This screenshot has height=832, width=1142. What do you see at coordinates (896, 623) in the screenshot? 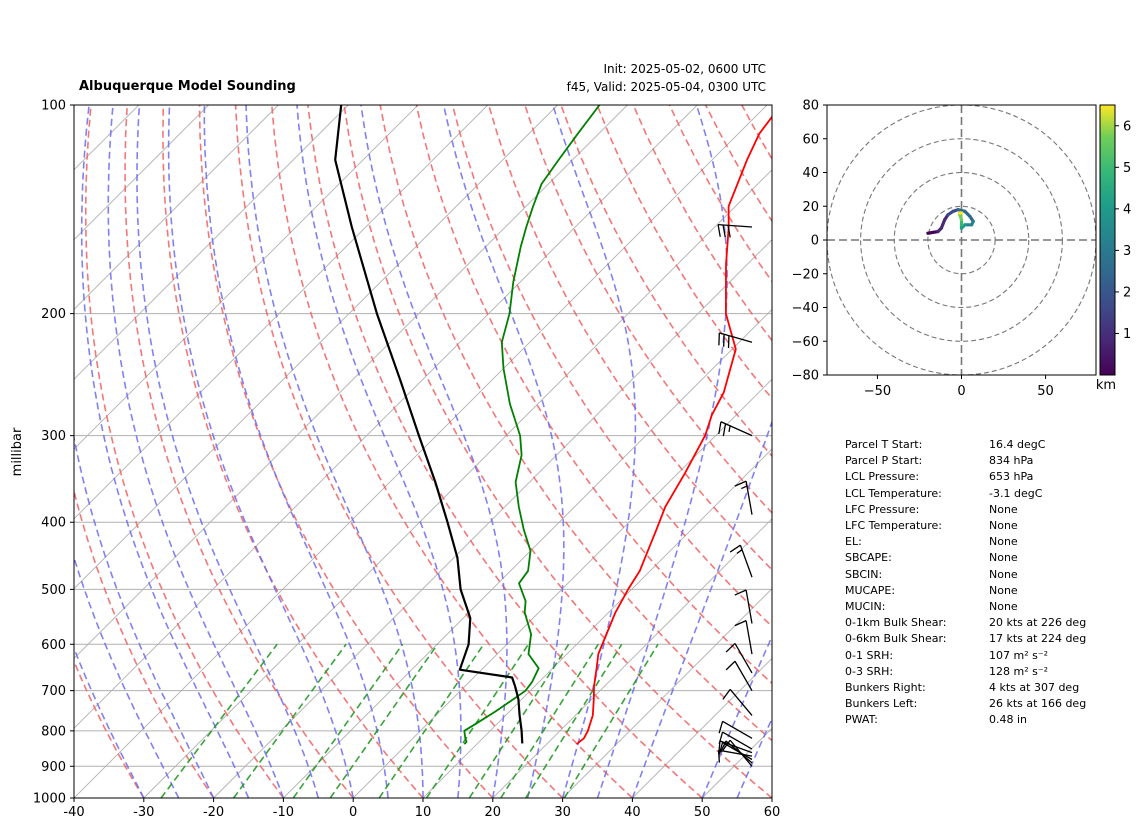
I see `parameter-label: 0-1km Bulk Shear:` at bounding box center [896, 623].